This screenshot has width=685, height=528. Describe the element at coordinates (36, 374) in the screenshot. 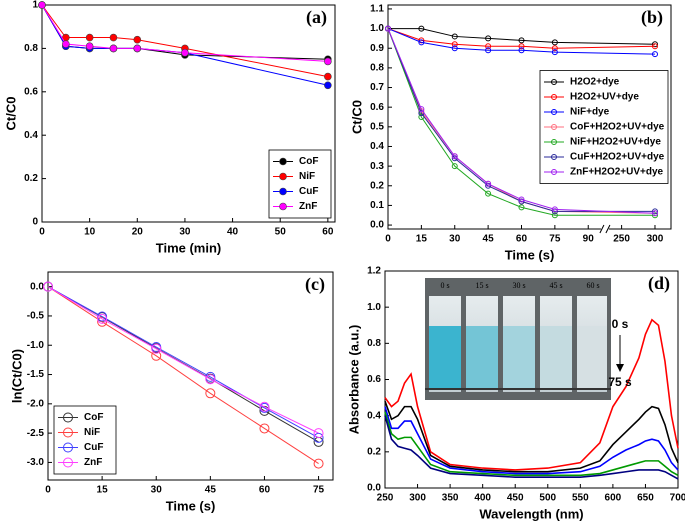

I see `y-tick-label: -1.5` at that location.